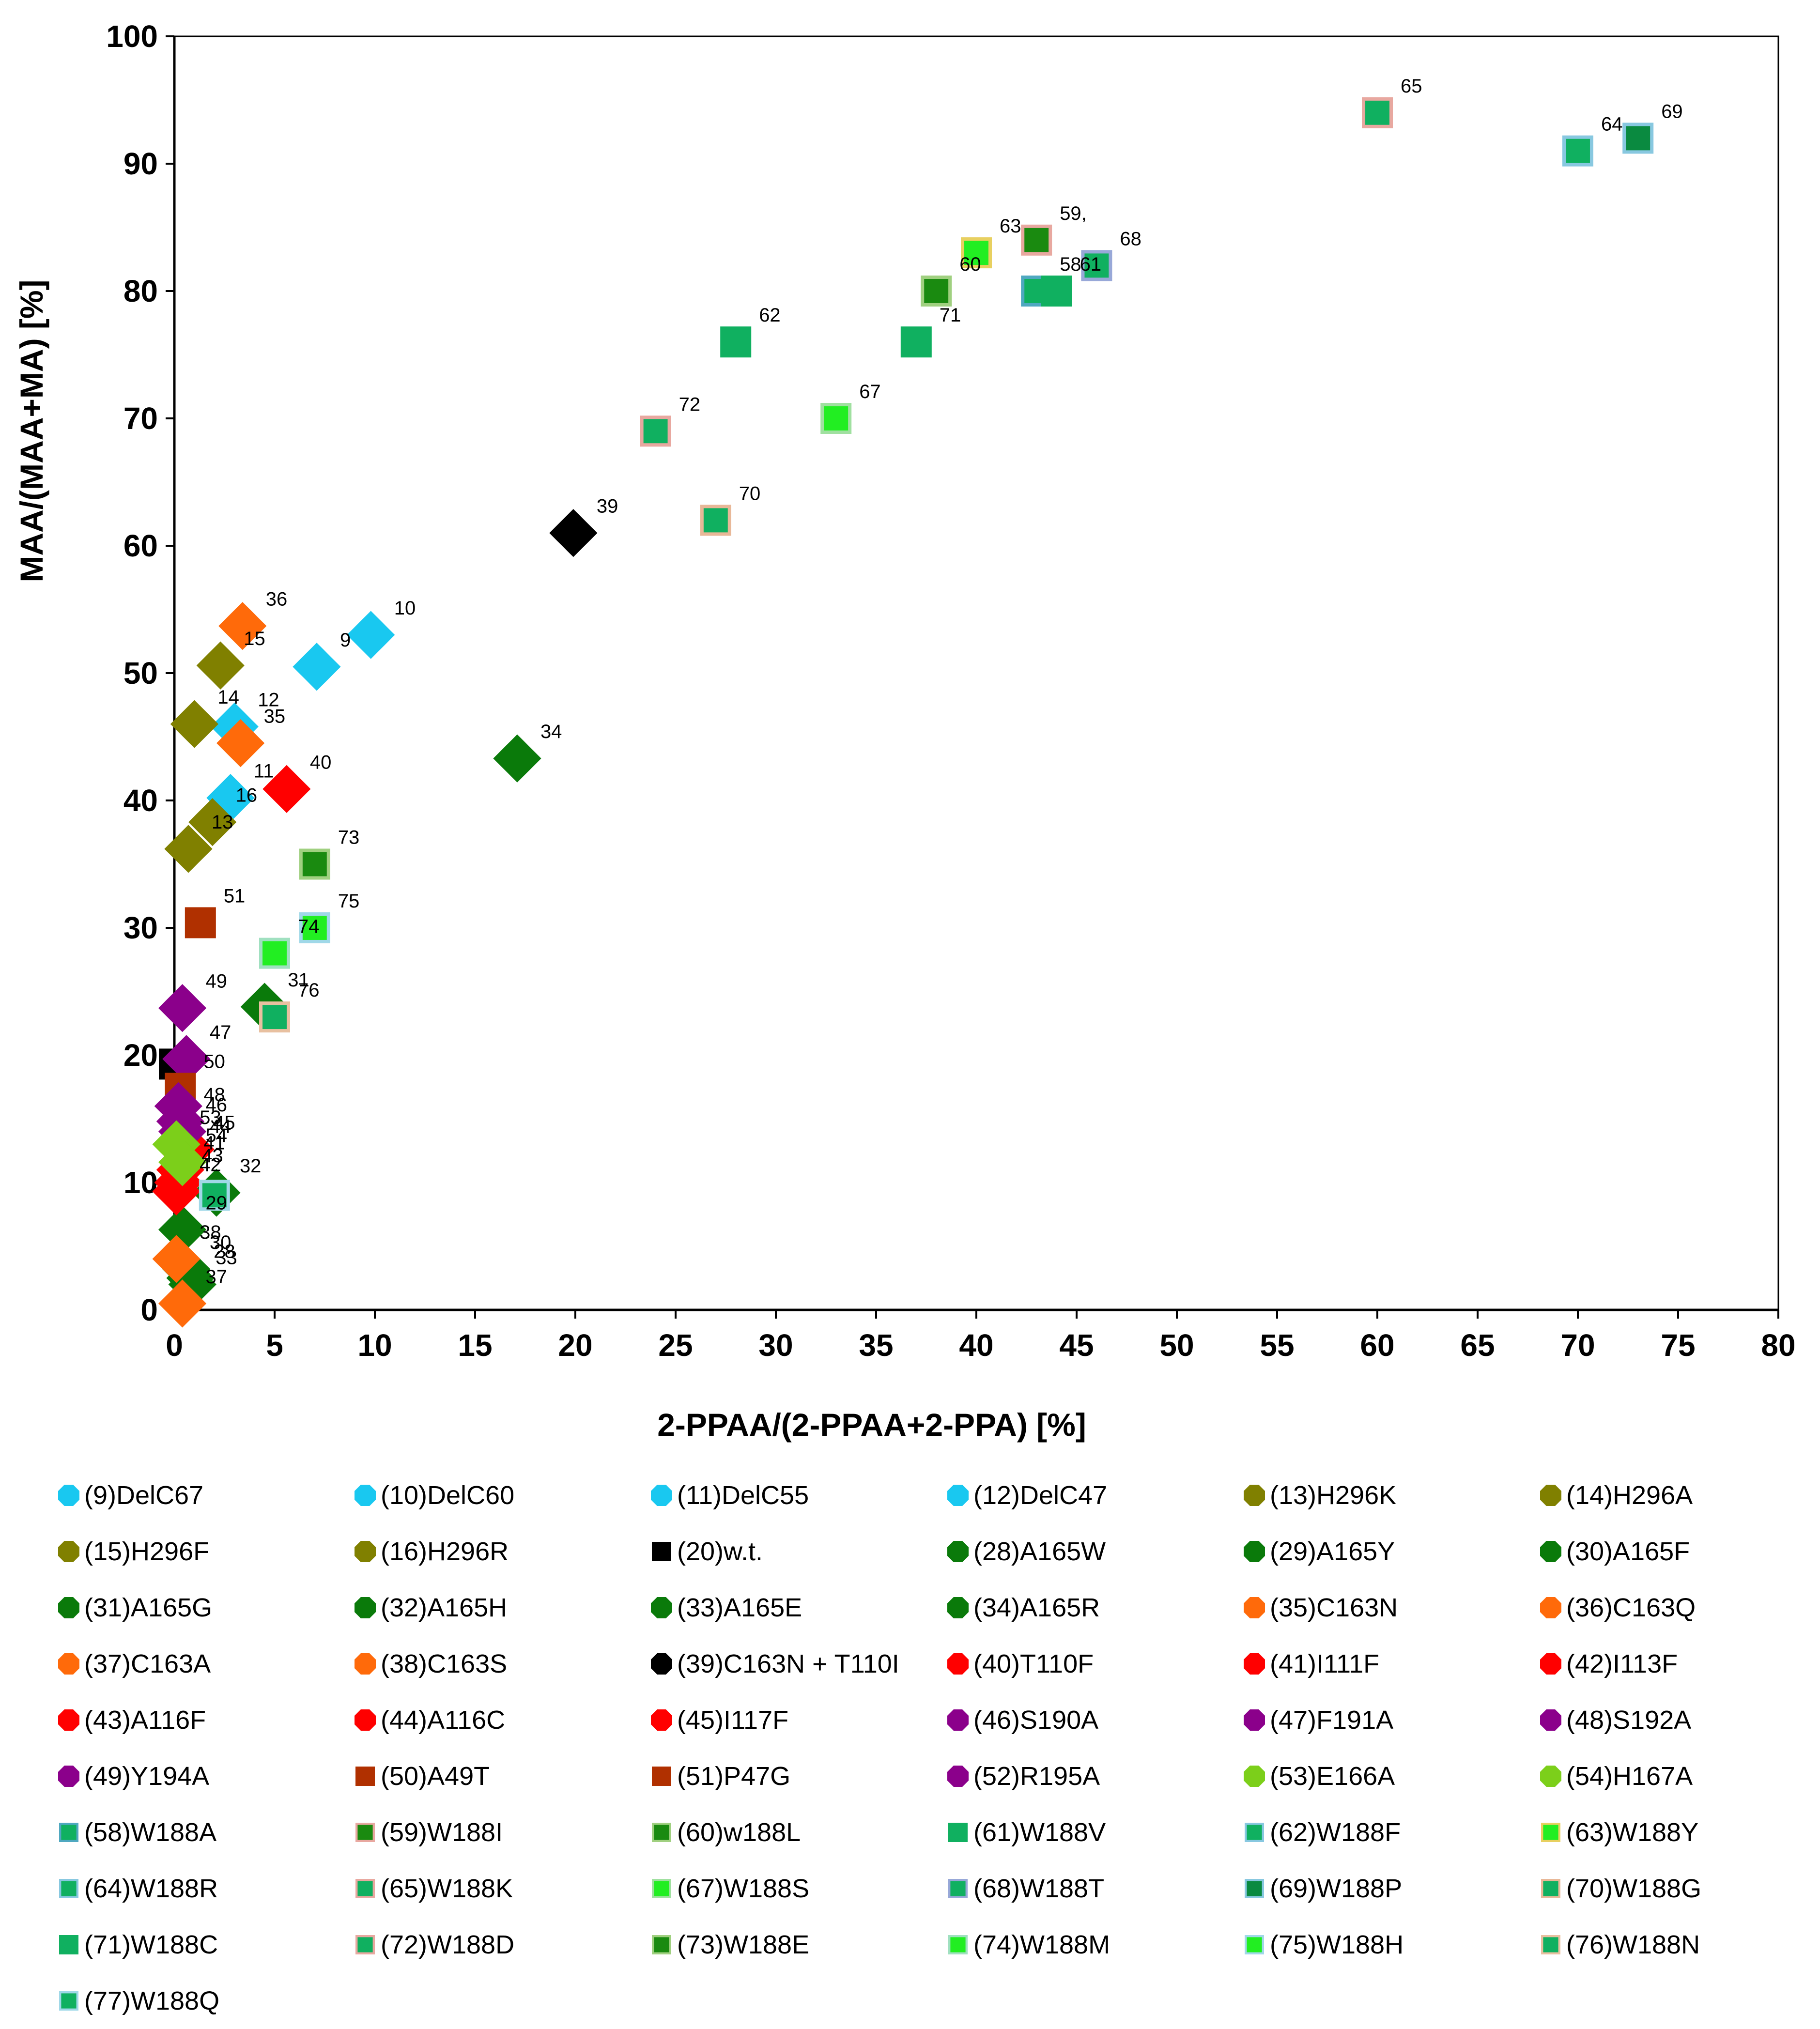 This screenshot has height=2029, width=1820. Describe the element at coordinates (743, 1495) in the screenshot. I see `legend-label: (11)DelC55` at that location.